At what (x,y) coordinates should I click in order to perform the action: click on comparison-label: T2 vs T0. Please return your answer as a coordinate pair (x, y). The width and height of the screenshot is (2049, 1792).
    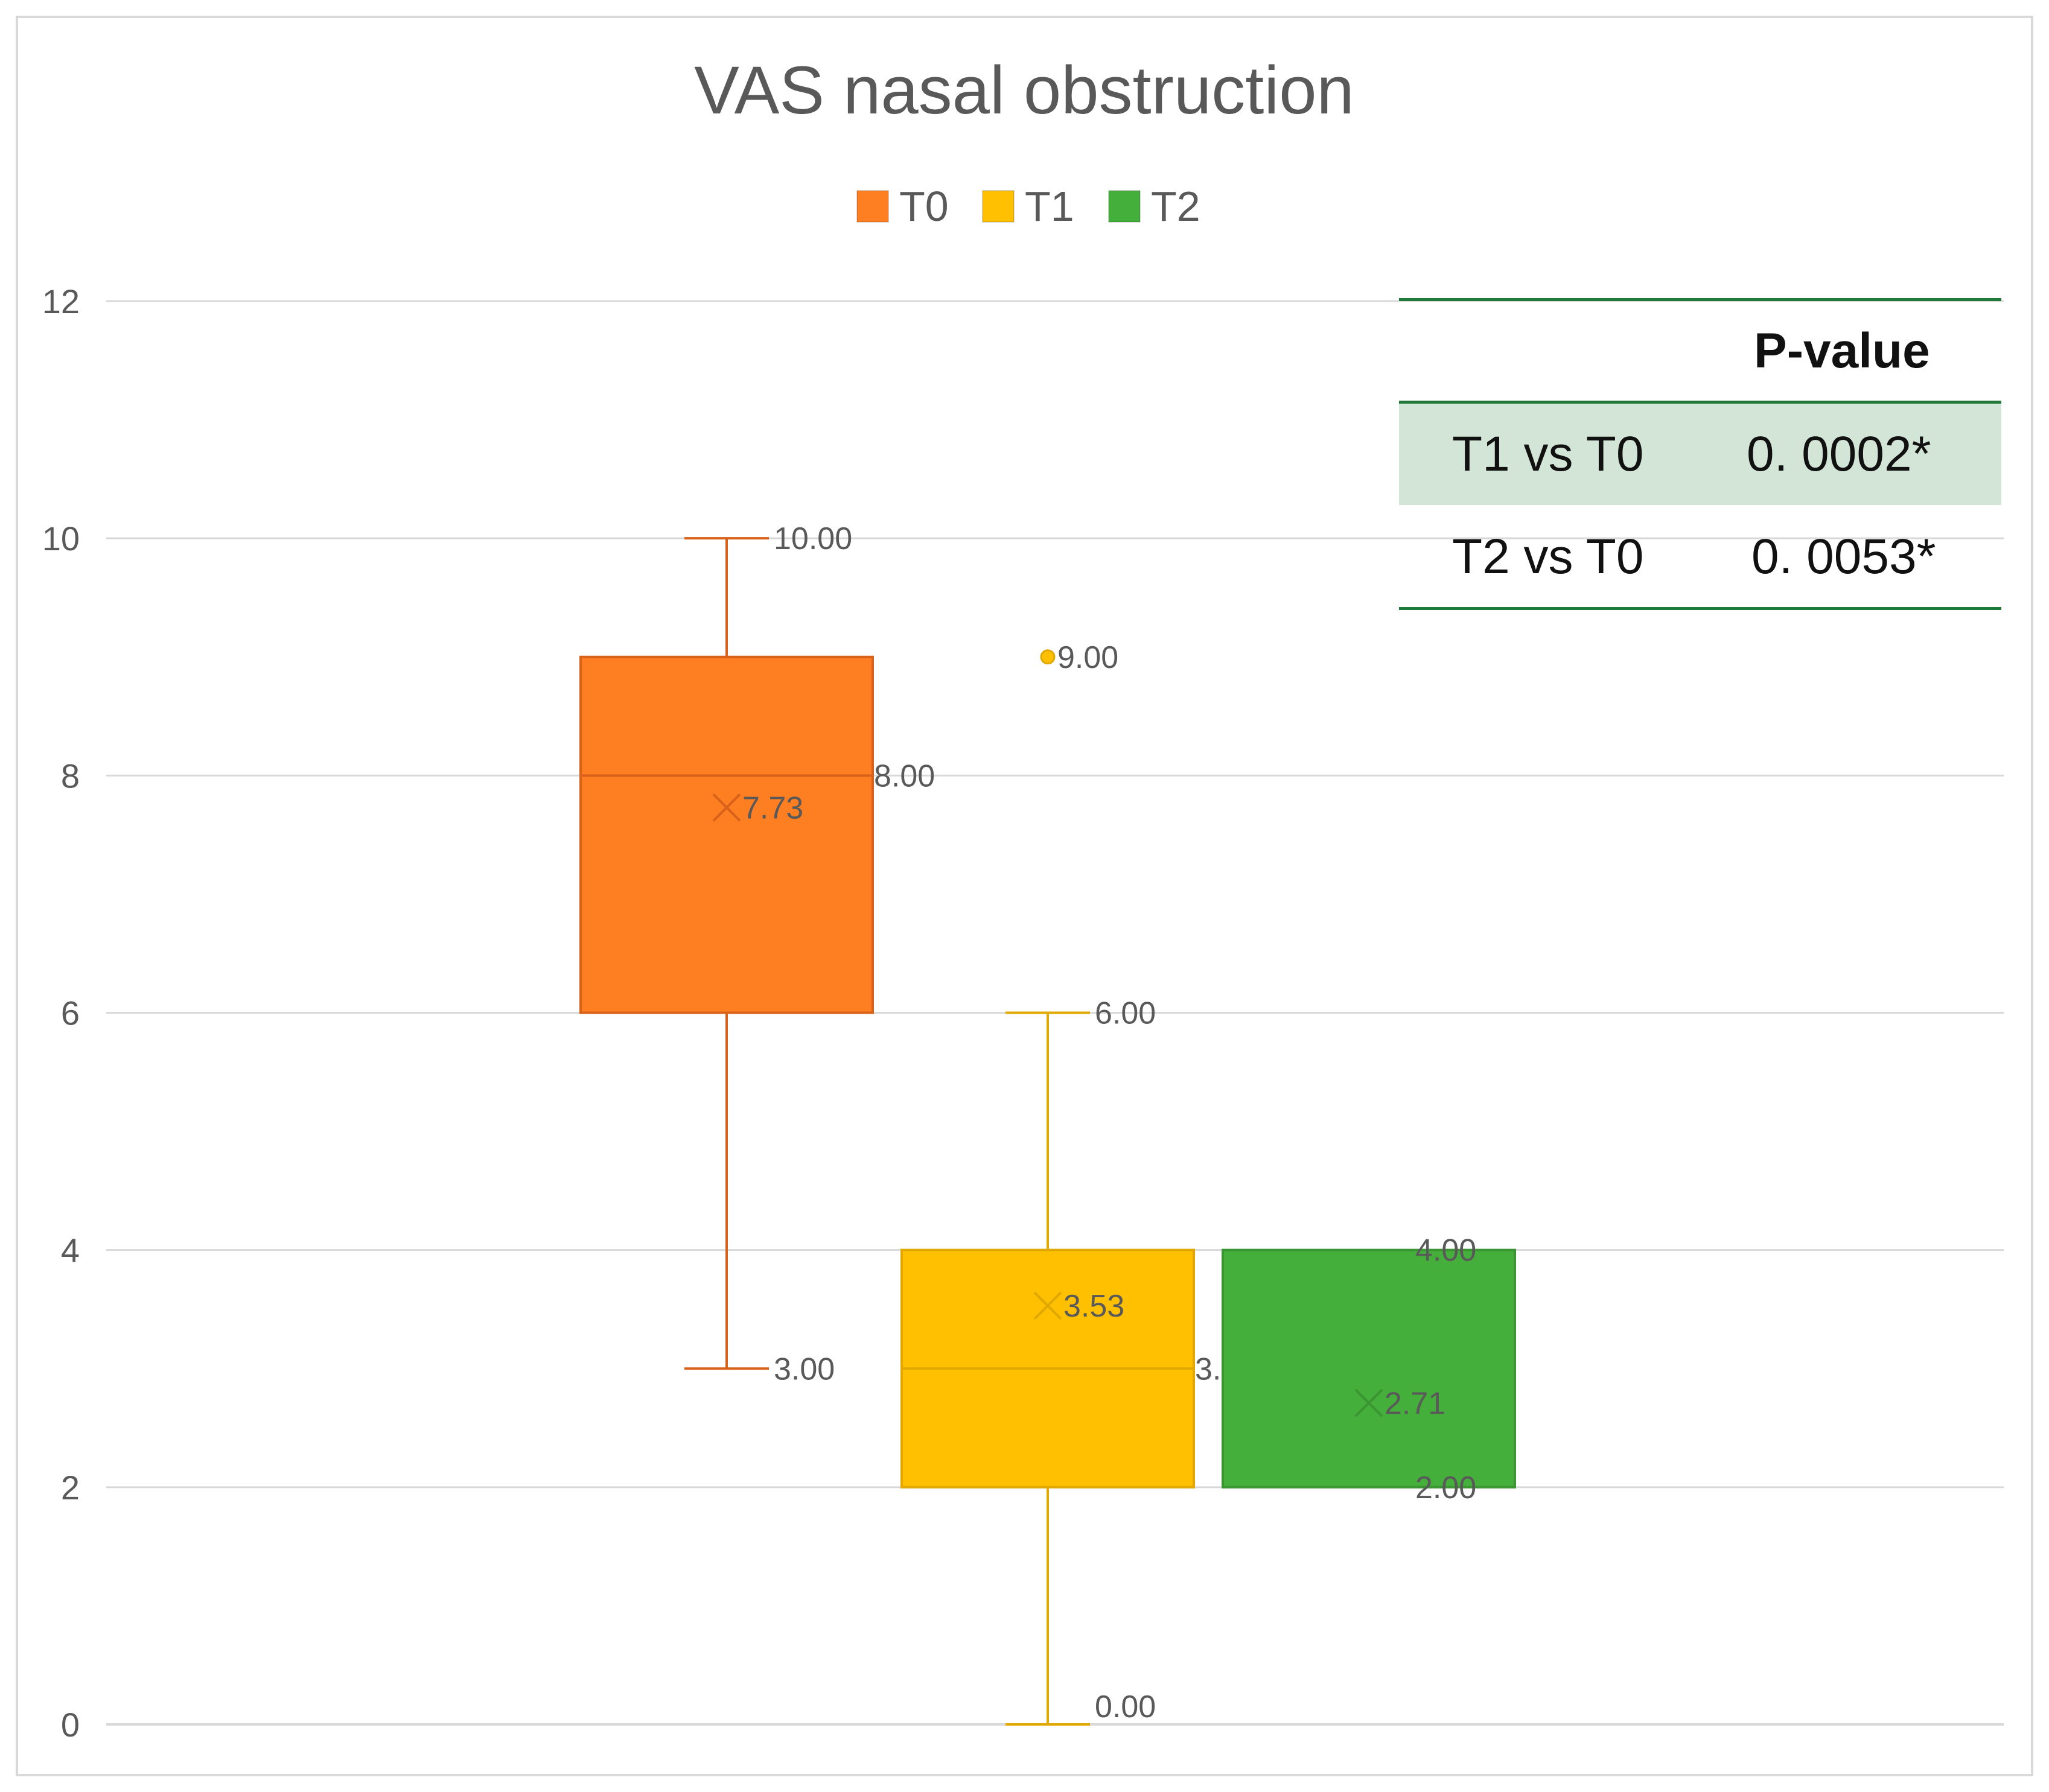
    Looking at the image, I should click on (1548, 556).